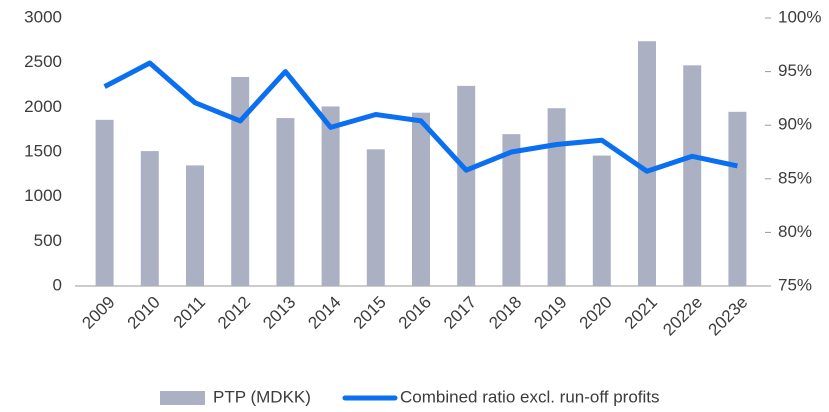  Describe the element at coordinates (550, 313) in the screenshot. I see `x-tick-label: 2019` at that location.